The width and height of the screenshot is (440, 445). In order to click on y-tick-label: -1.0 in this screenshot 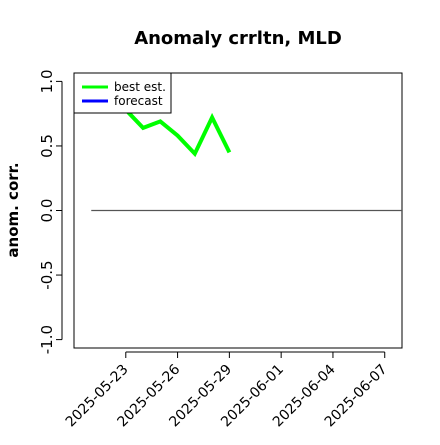, I will do `click(47, 339)`.